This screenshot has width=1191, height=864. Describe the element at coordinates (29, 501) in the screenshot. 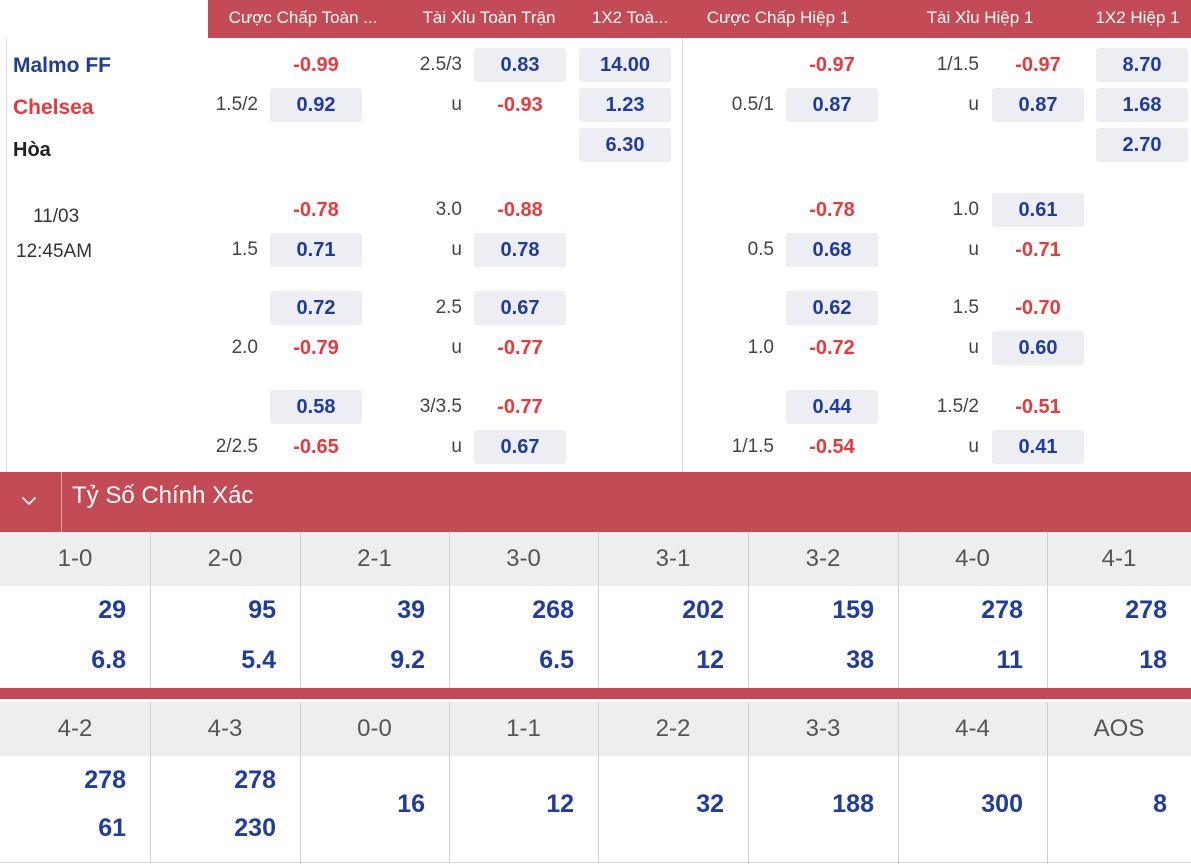

I see `chevron-down-icon` at that location.